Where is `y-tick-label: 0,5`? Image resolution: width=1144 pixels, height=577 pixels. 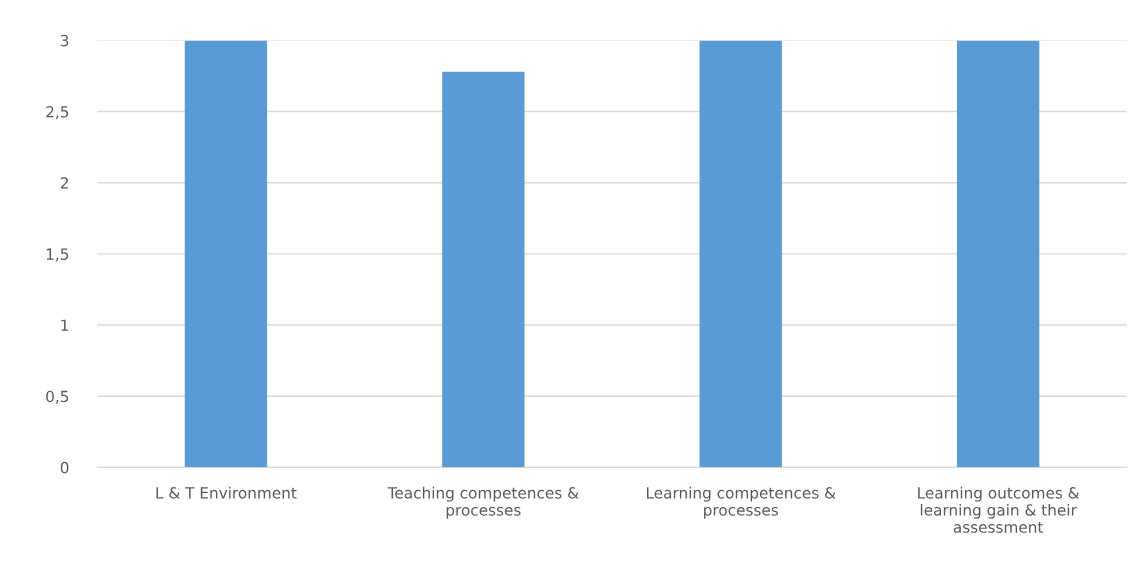
y-tick-label: 0,5 is located at coordinates (57, 397).